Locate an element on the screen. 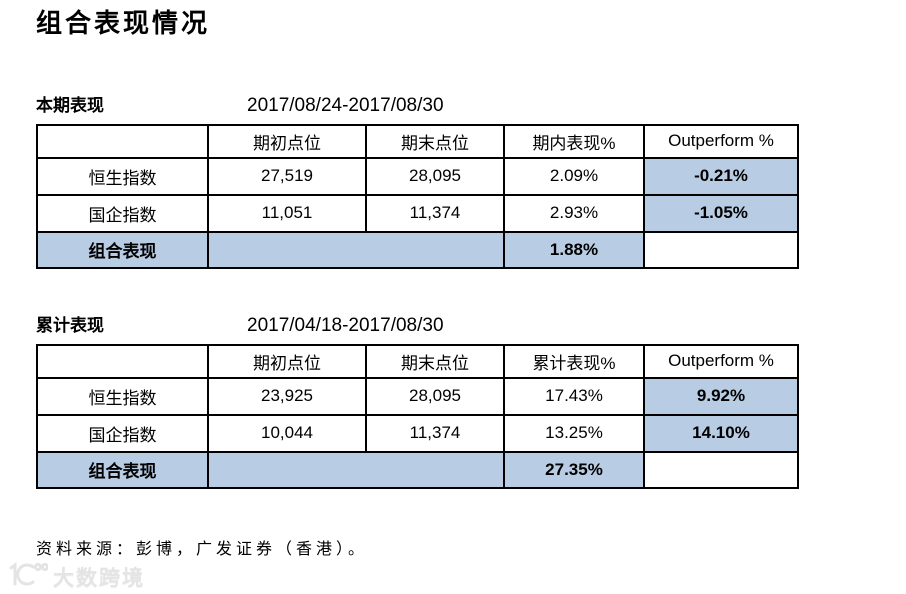 The width and height of the screenshot is (906, 594). table-row-hsi: 恒生指数 23,925 28,095 17.43% 9.92% is located at coordinates (417, 396).